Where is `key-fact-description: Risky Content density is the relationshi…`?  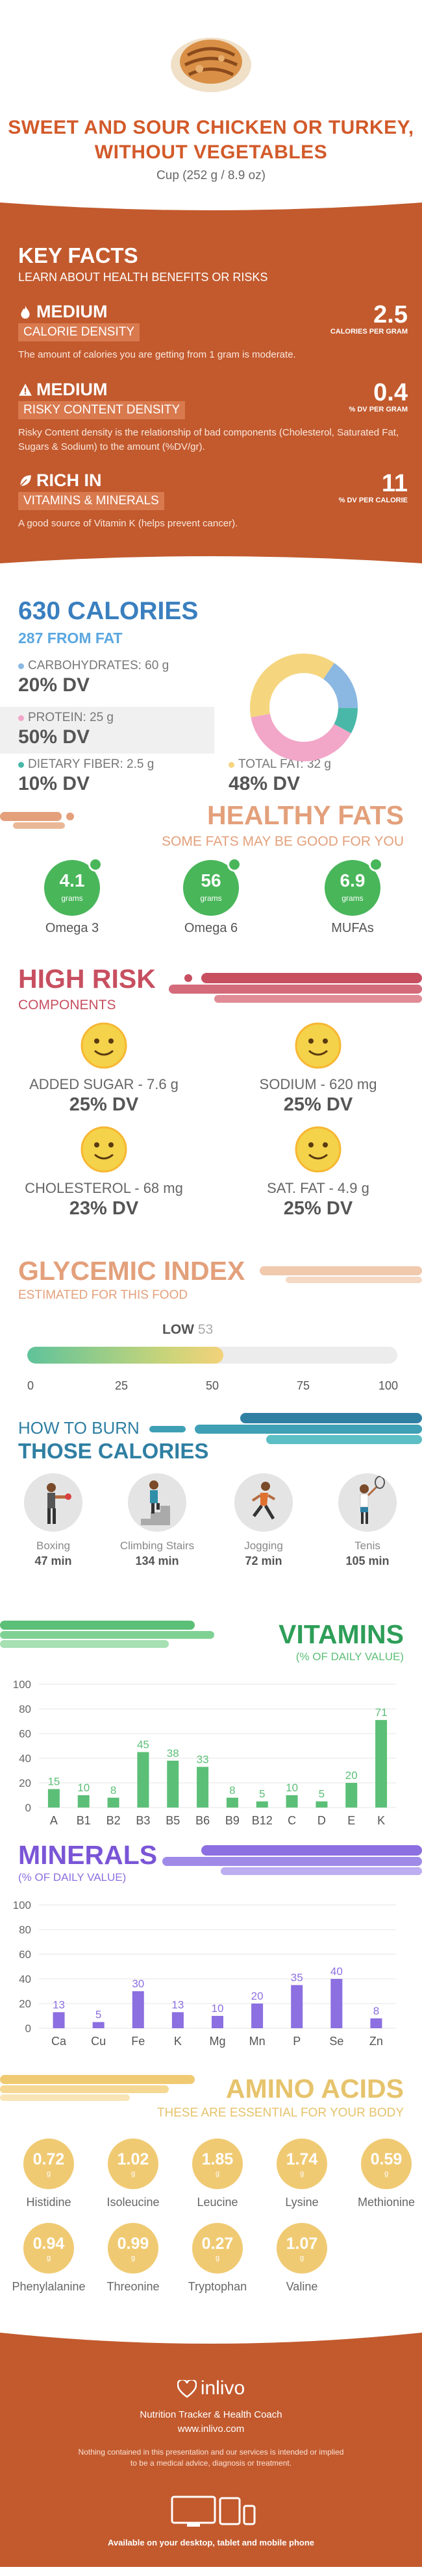 key-fact-description: Risky Content density is the relationshi… is located at coordinates (209, 439).